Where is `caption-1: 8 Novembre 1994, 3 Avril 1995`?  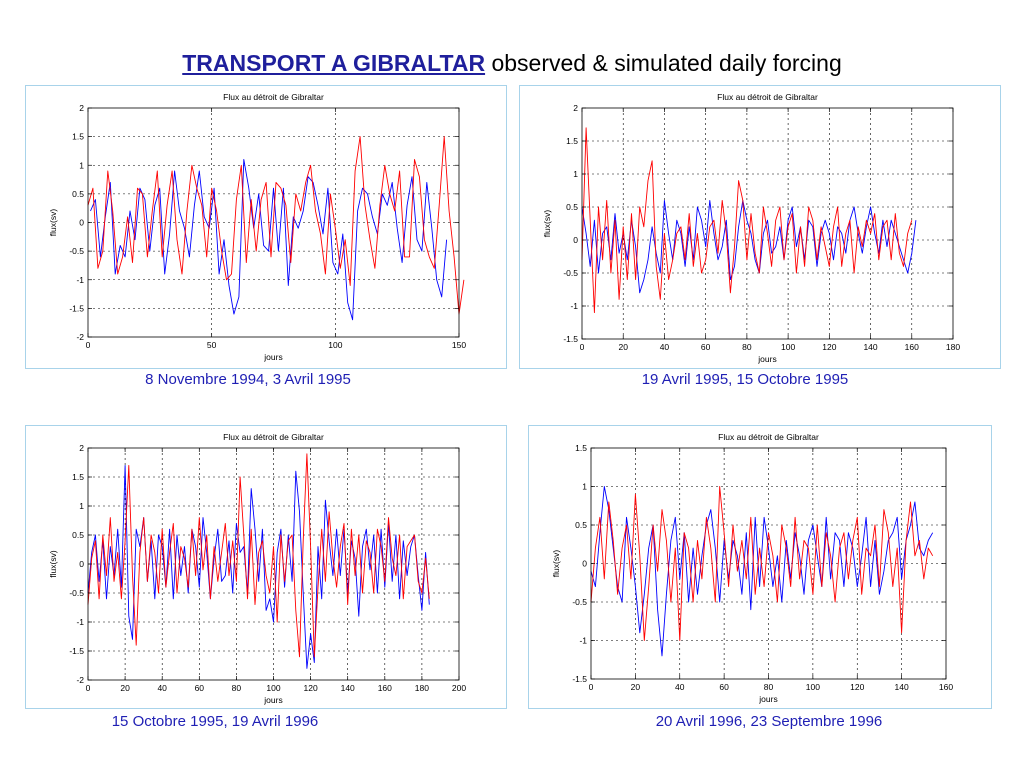 caption-1: 8 Novembre 1994, 3 Avril 1995 is located at coordinates (248, 379).